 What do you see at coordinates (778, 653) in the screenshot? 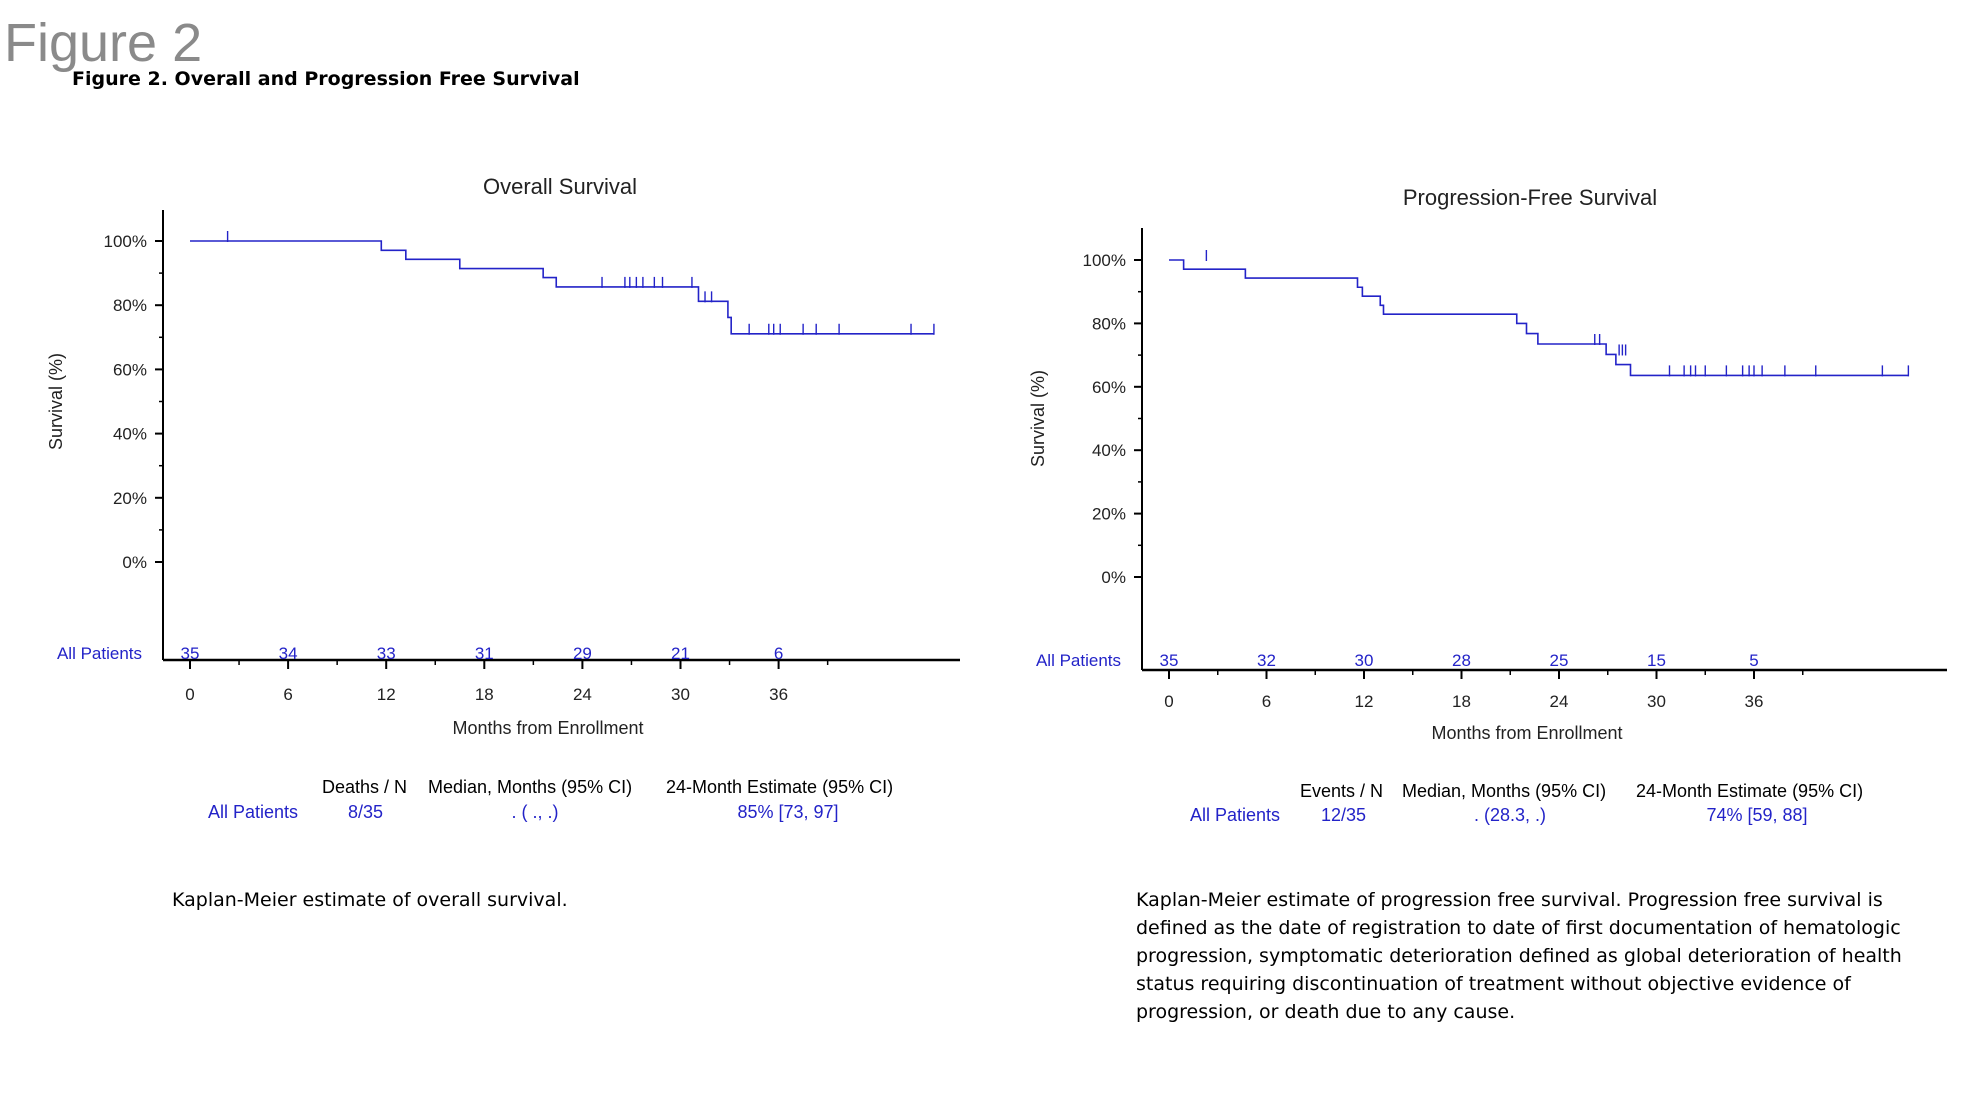
I see `at-risk-count: 6` at bounding box center [778, 653].